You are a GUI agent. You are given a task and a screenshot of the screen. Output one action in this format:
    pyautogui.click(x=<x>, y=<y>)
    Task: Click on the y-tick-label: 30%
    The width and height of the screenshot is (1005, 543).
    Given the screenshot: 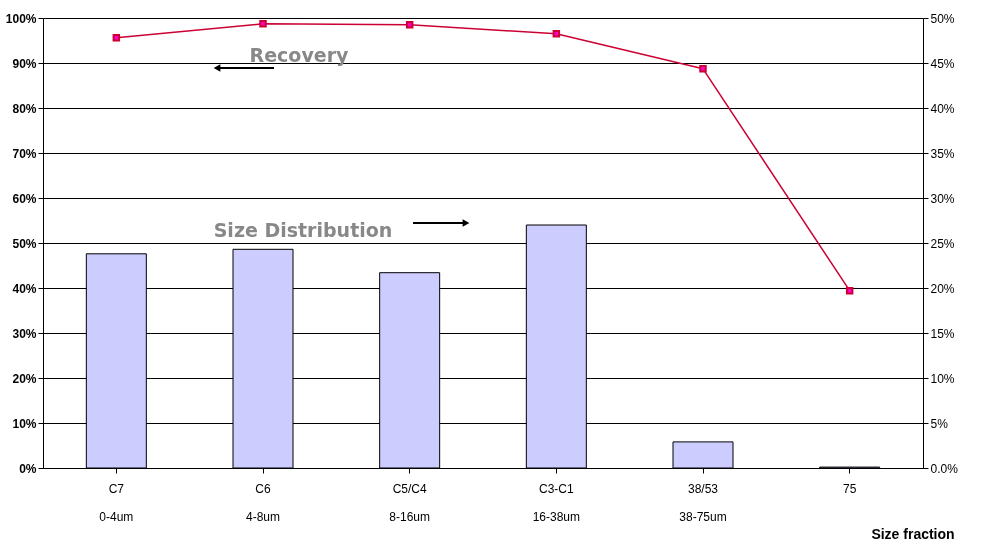 What is the action you would take?
    pyautogui.click(x=24, y=333)
    